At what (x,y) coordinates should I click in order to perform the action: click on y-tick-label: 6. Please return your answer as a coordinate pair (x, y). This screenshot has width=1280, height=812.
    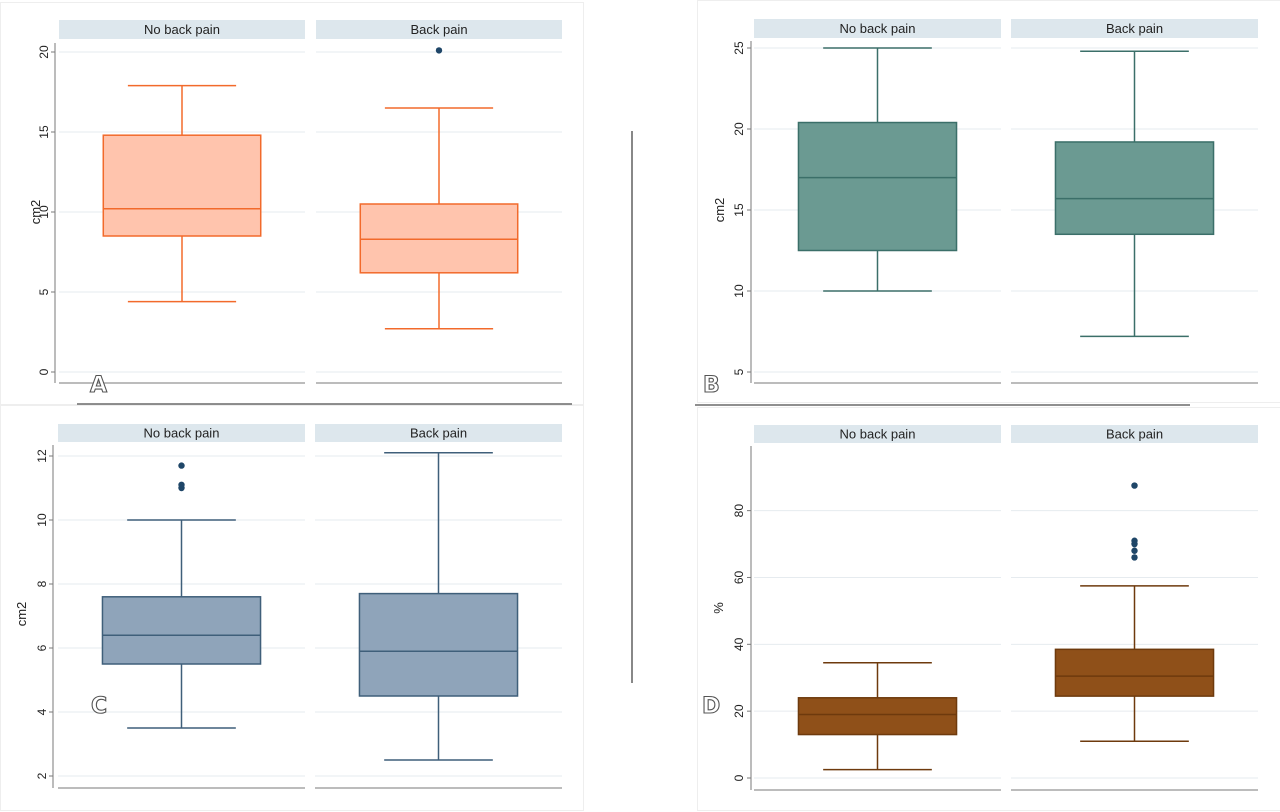
    Looking at the image, I should click on (42, 647).